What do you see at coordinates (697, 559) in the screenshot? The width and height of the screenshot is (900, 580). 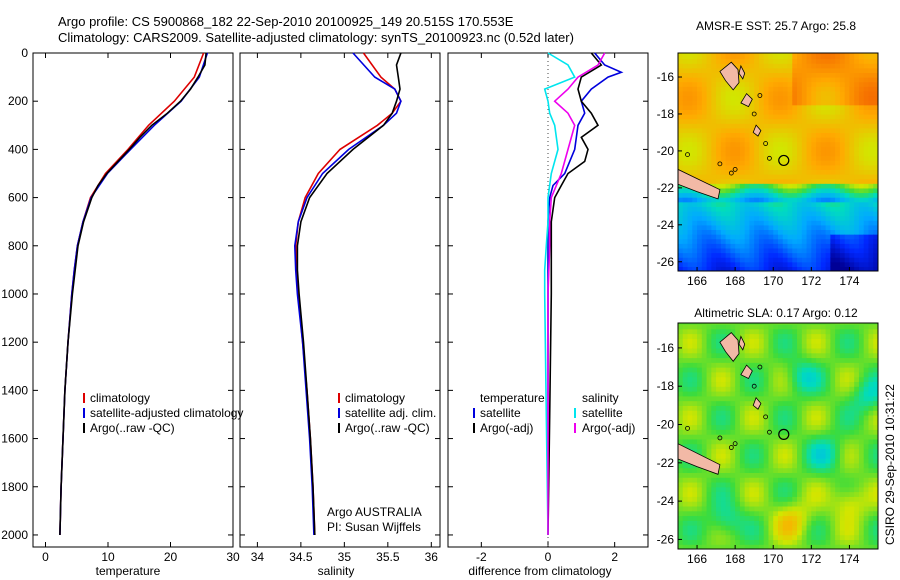 I see `map-x-tick-label: 166` at bounding box center [697, 559].